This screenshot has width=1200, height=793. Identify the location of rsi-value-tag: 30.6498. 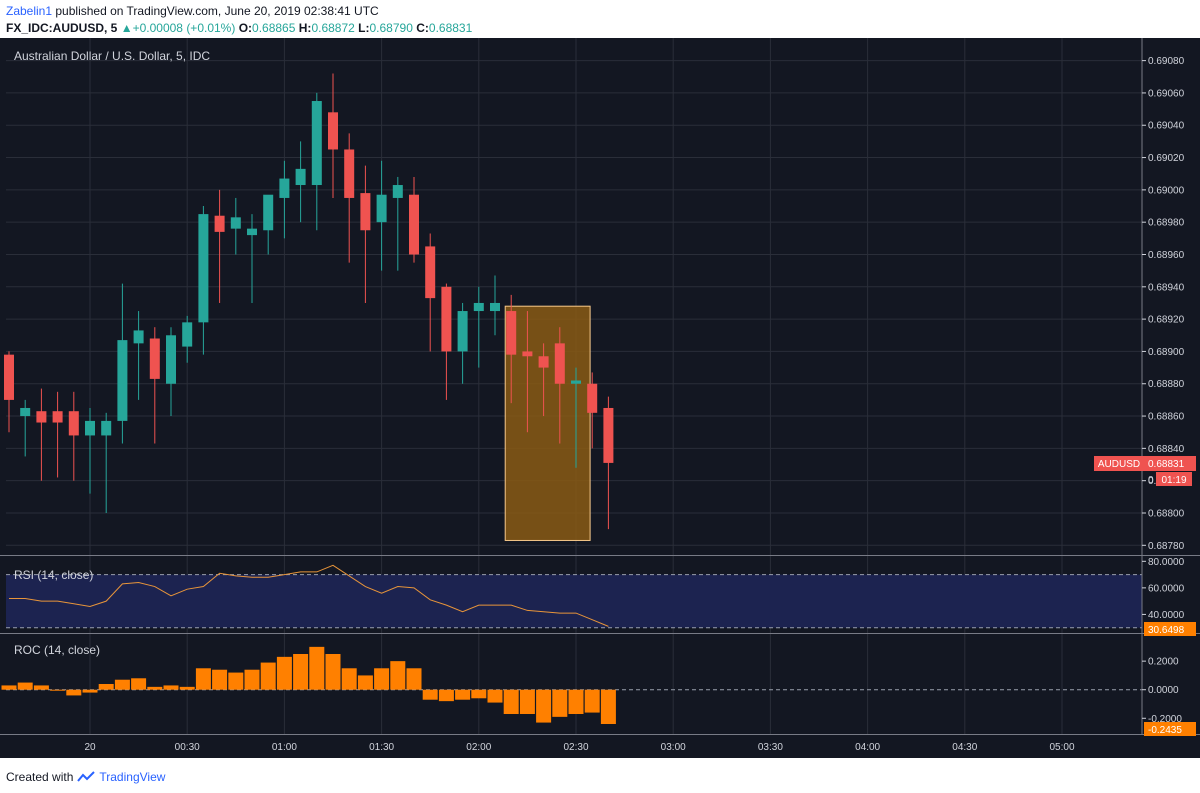
(1170, 629).